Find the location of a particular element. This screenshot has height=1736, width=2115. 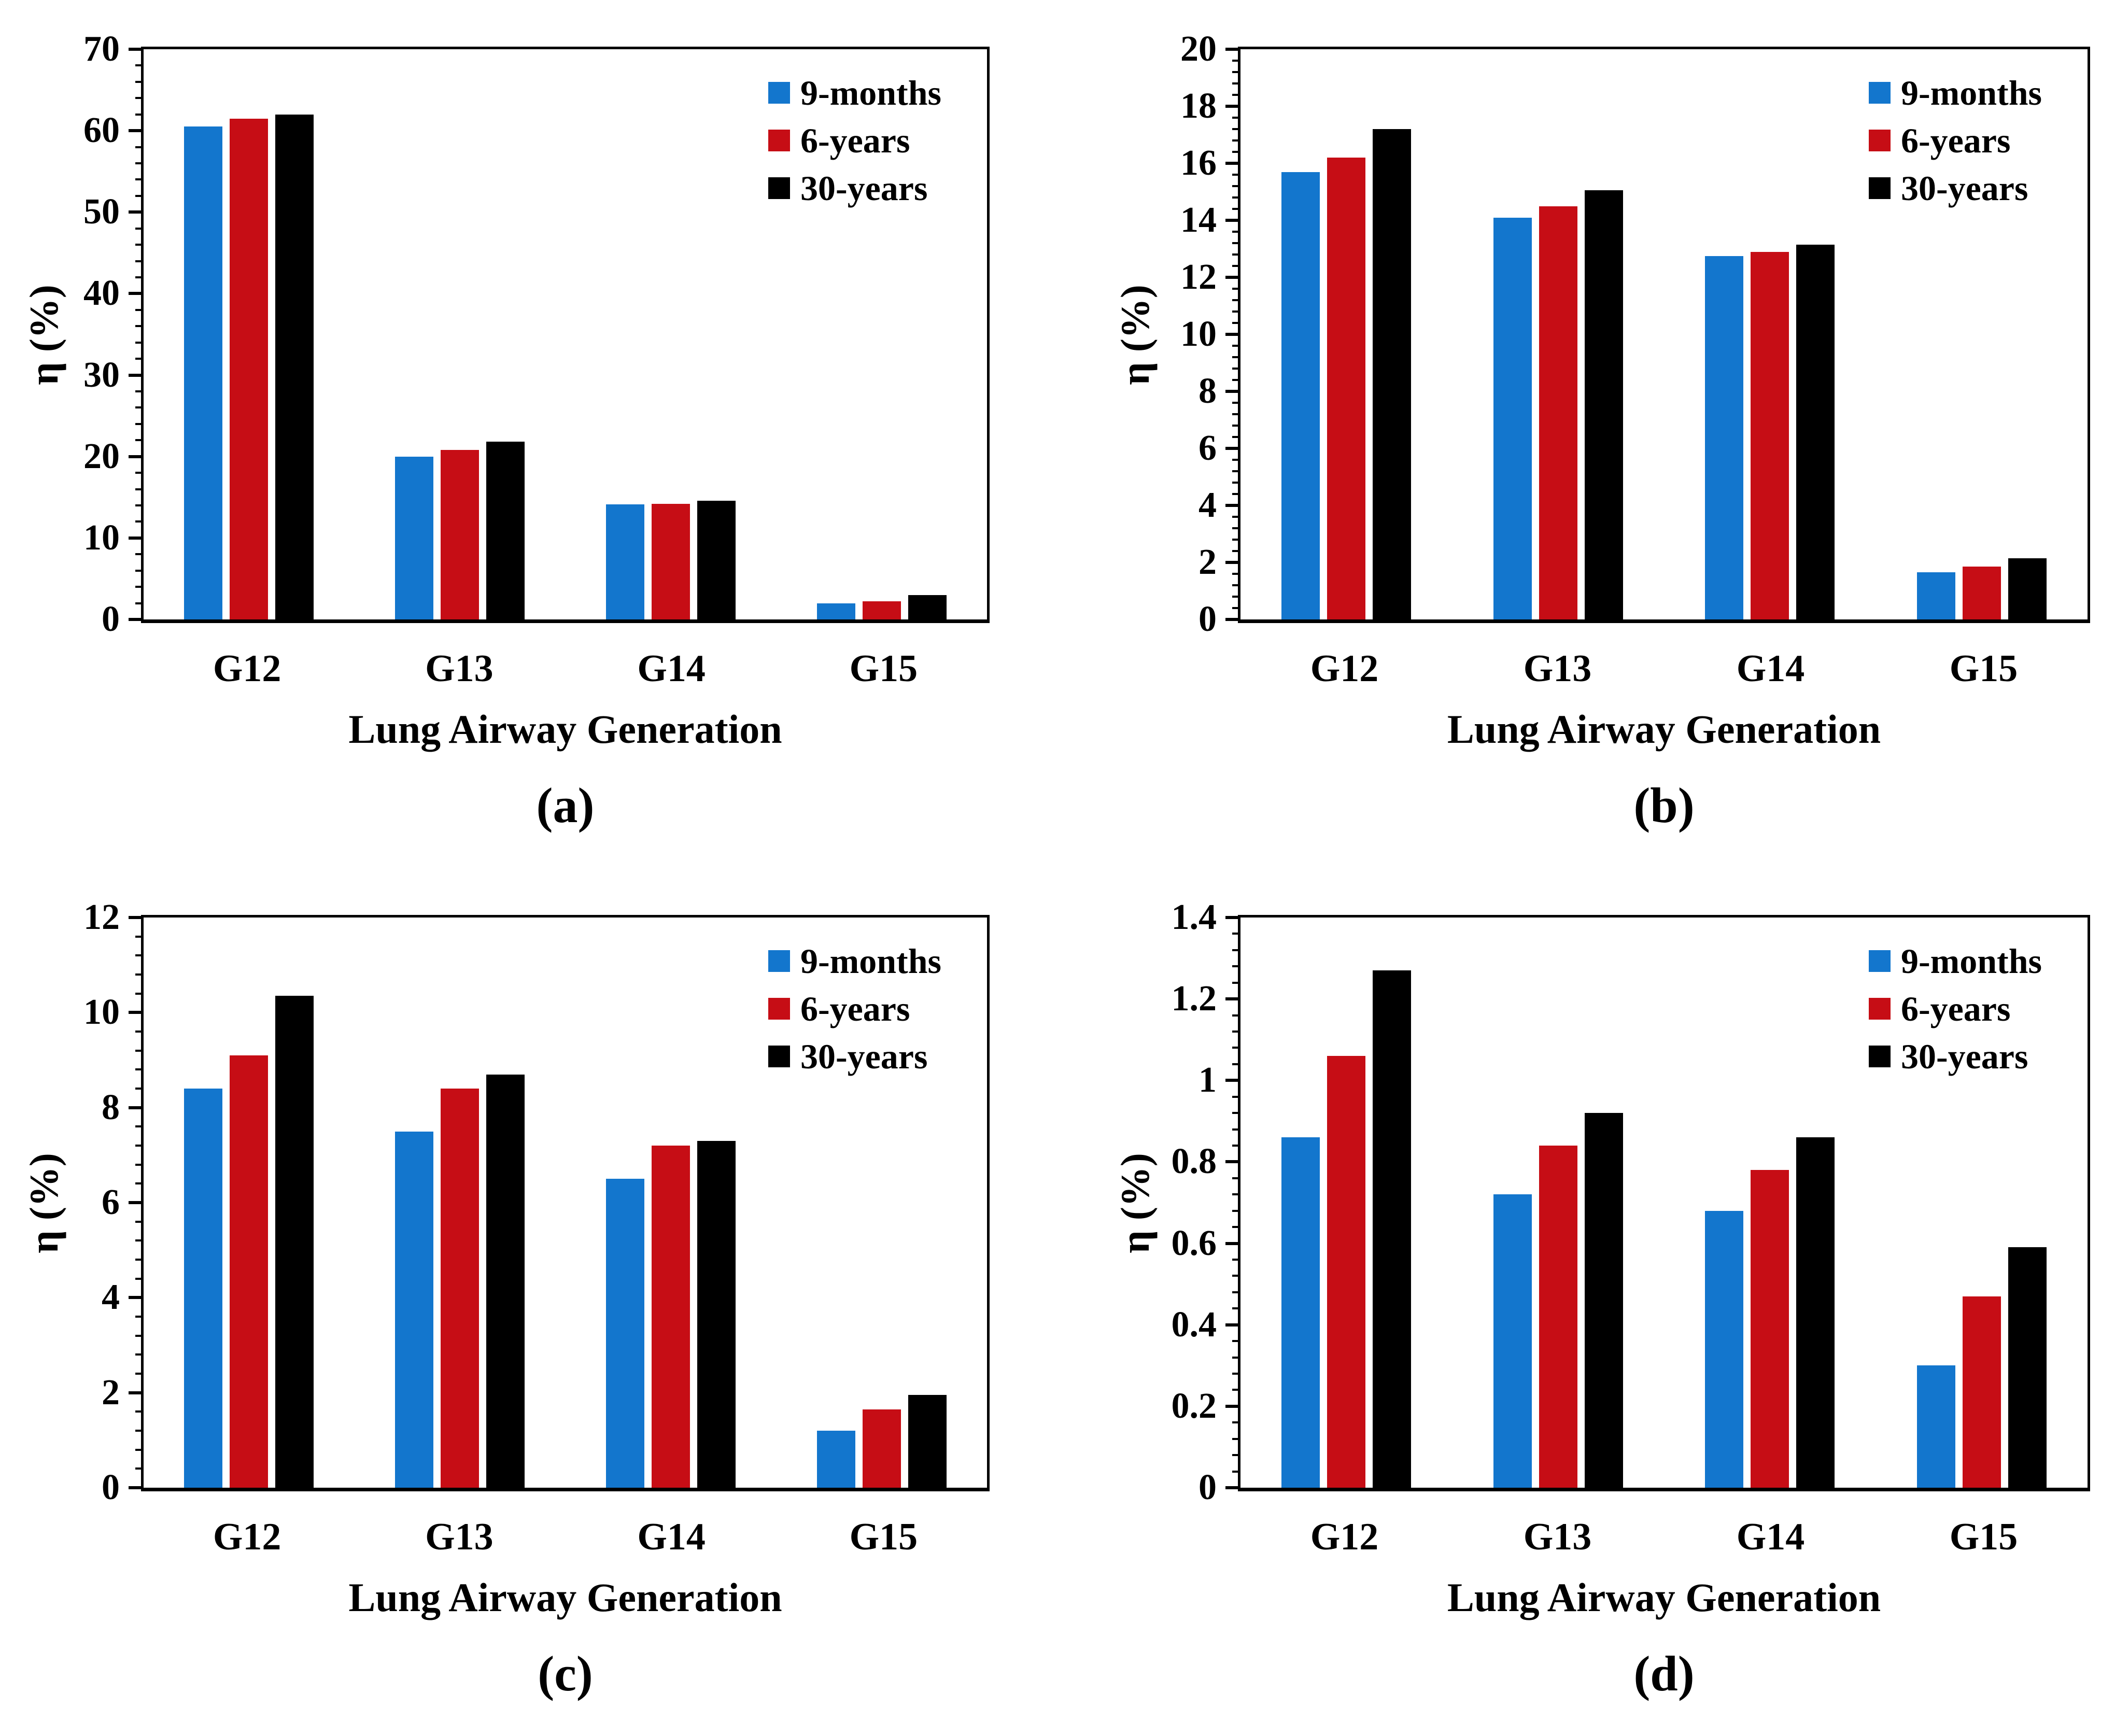

plot-area: 0 10 20 30 40 50 60 70 9-months 6-years 30-years is located at coordinates (536, 334).